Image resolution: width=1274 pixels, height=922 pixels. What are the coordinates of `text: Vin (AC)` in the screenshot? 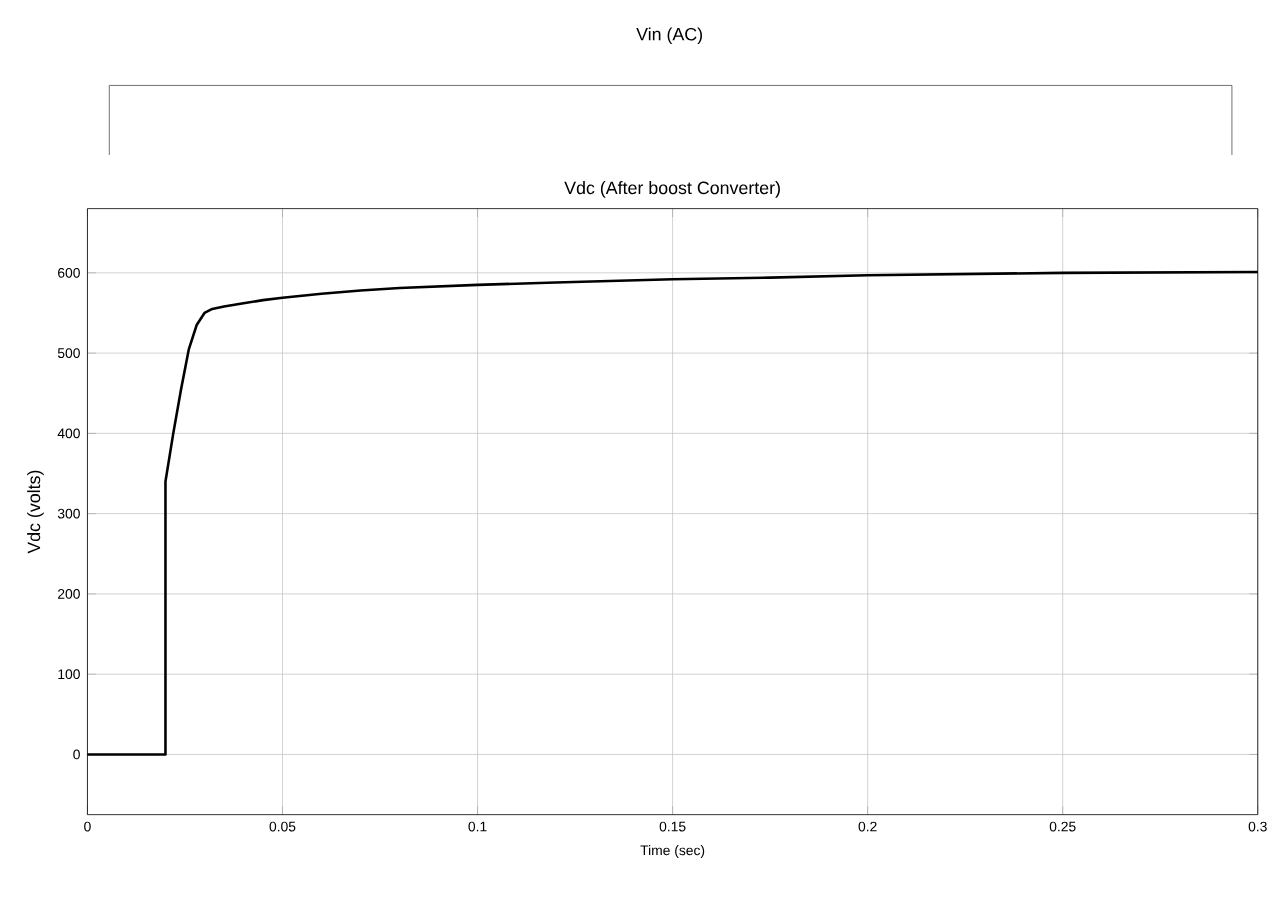 It's located at (669, 36).